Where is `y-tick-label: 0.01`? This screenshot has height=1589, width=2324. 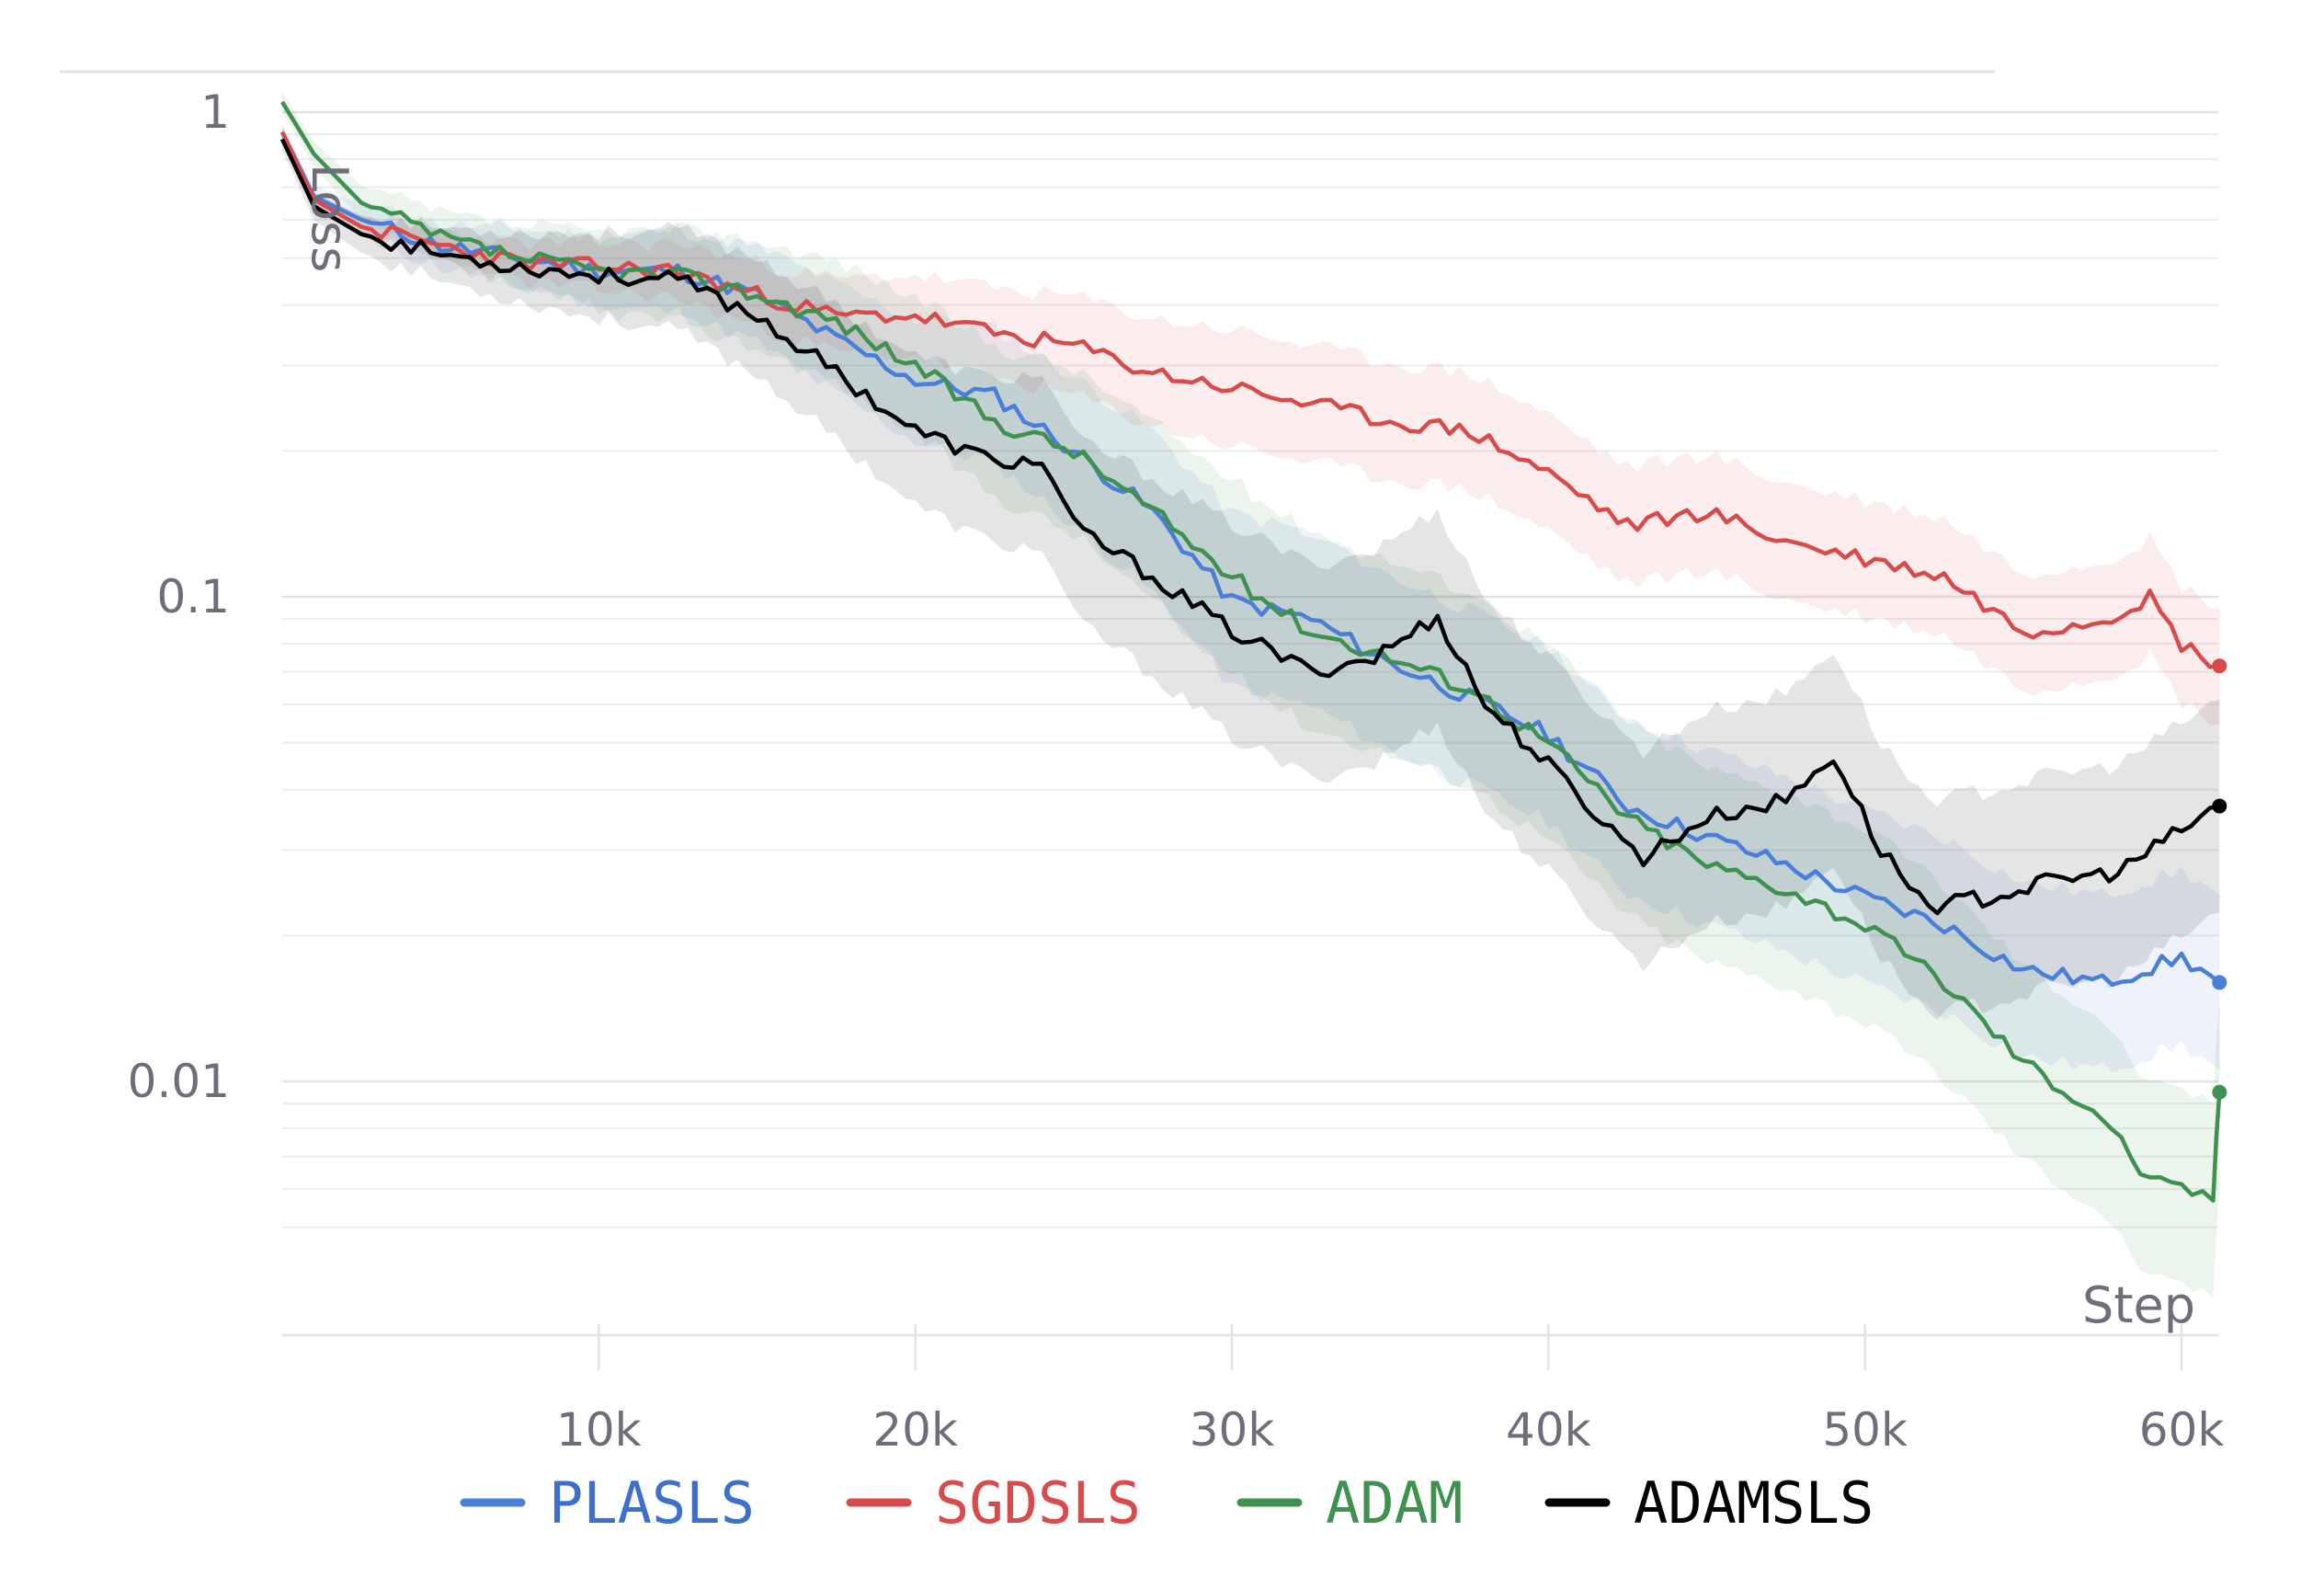 y-tick-label: 0.01 is located at coordinates (179, 1082).